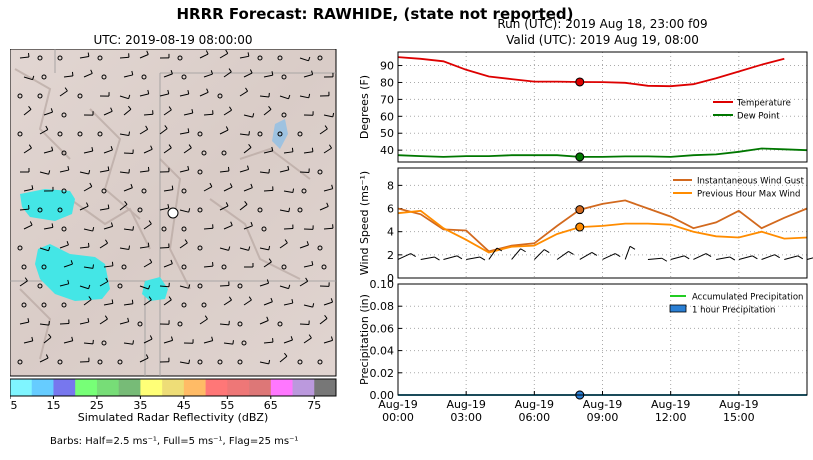  I want to click on y-axis-label: Degrees (F), so click(364, 107).